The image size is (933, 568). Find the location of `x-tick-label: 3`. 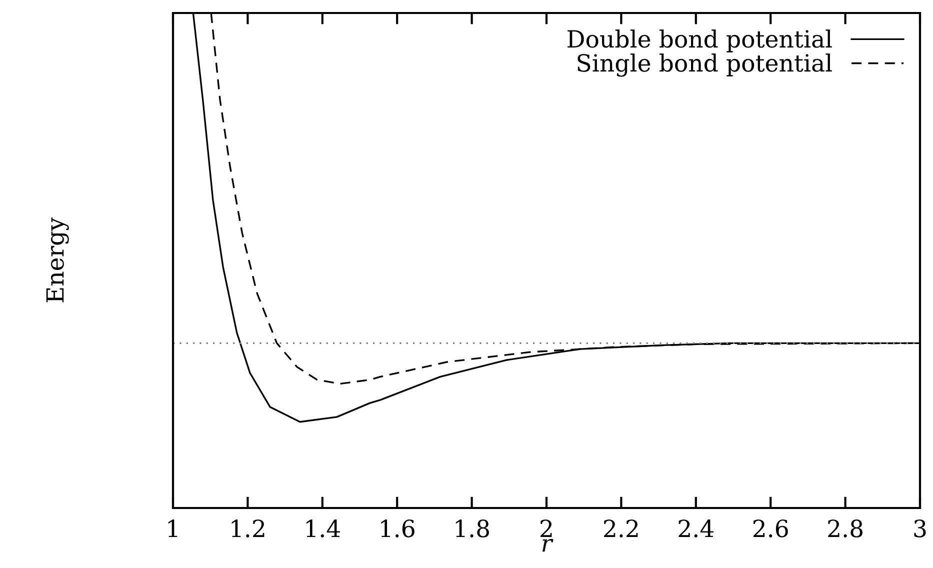

x-tick-label: 3 is located at coordinates (920, 529).